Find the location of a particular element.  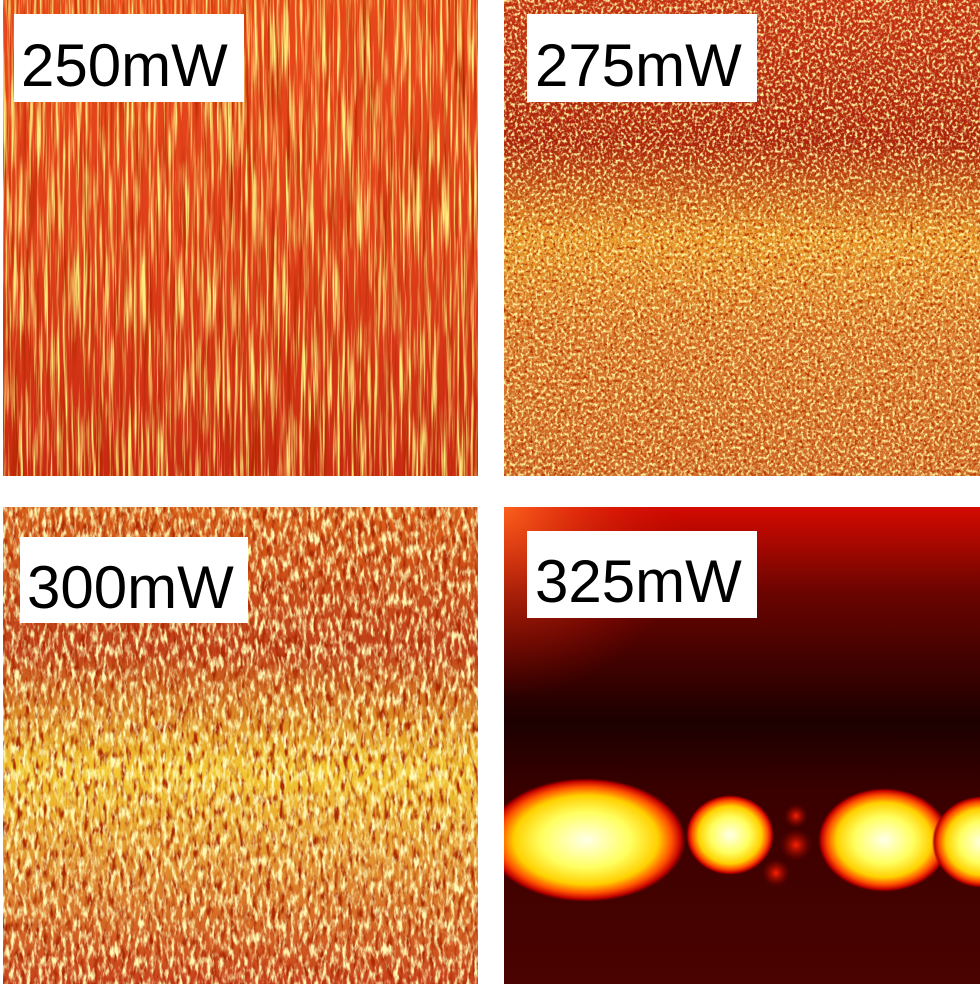

panel-label: 250mW is located at coordinates (124, 65).